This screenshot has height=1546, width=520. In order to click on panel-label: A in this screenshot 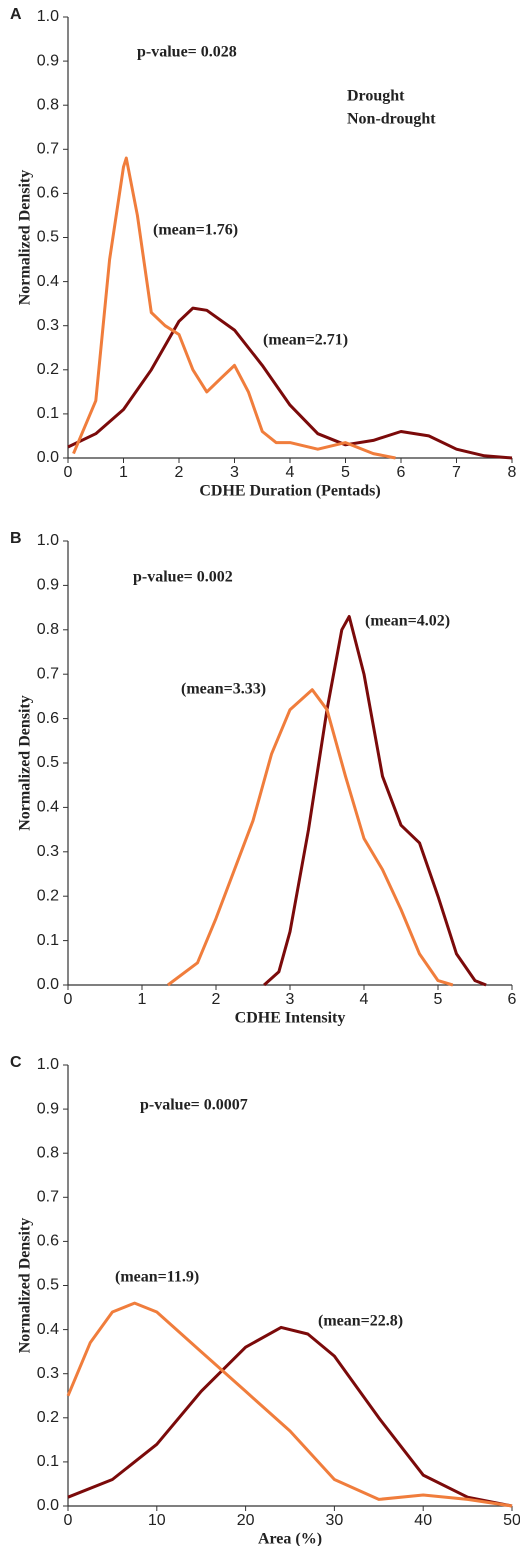, I will do `click(16, 14)`.